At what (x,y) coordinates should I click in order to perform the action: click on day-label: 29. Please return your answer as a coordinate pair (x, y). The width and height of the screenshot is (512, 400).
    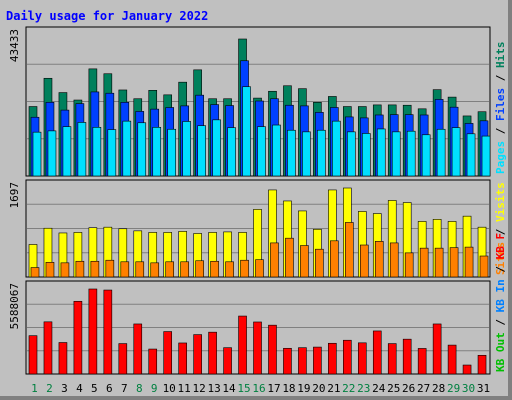
    Looking at the image, I should click on (453, 388).